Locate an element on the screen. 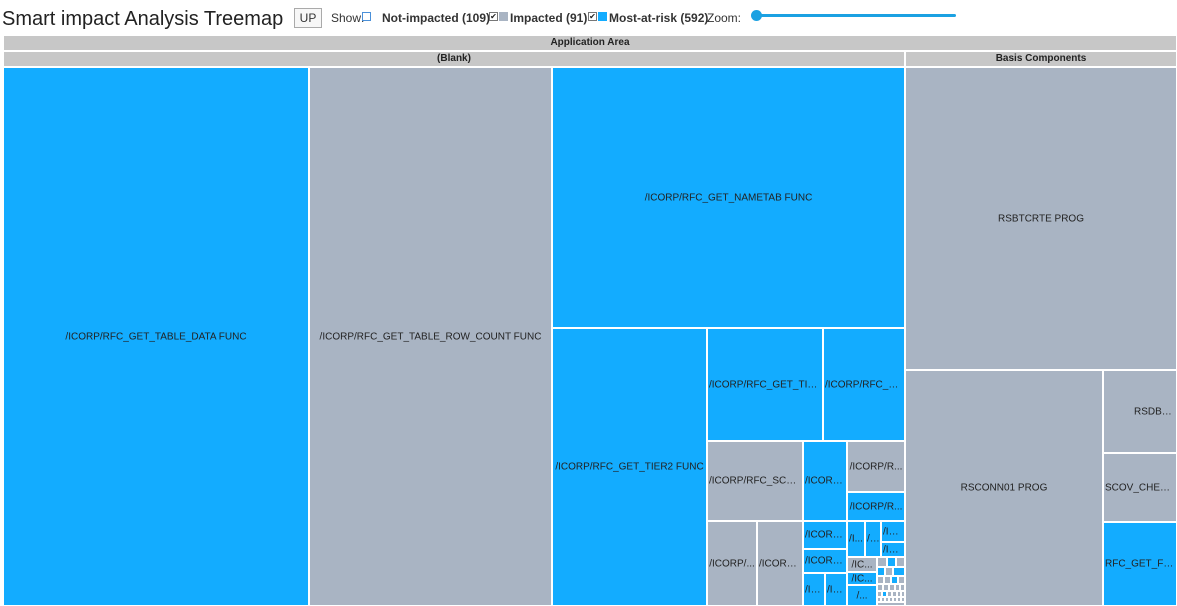 The height and width of the screenshot is (606, 1177). treemap-cell-label: /ICORP/RFC_GET_TABLE_ROW_COUNT FUNC is located at coordinates (430, 336).